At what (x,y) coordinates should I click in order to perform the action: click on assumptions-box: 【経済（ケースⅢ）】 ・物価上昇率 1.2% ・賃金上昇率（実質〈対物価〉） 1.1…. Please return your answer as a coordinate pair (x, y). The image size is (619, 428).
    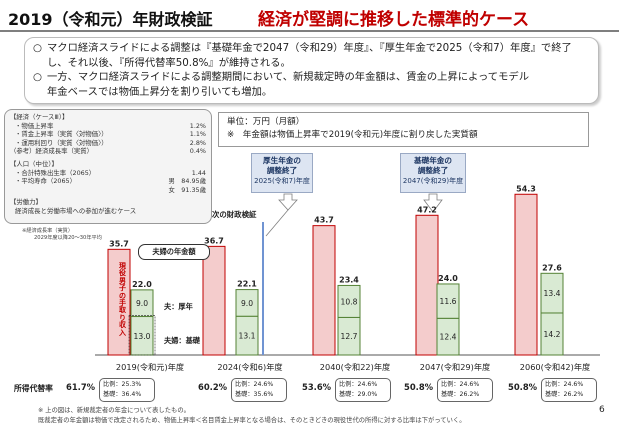
    Looking at the image, I should click on (108, 166).